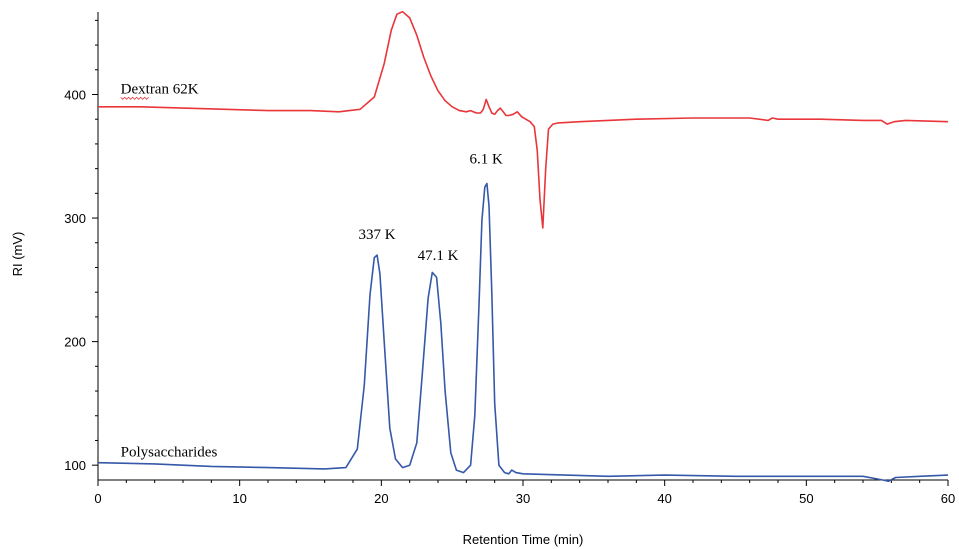  What do you see at coordinates (381, 498) in the screenshot?
I see `x-tick-label: 20` at bounding box center [381, 498].